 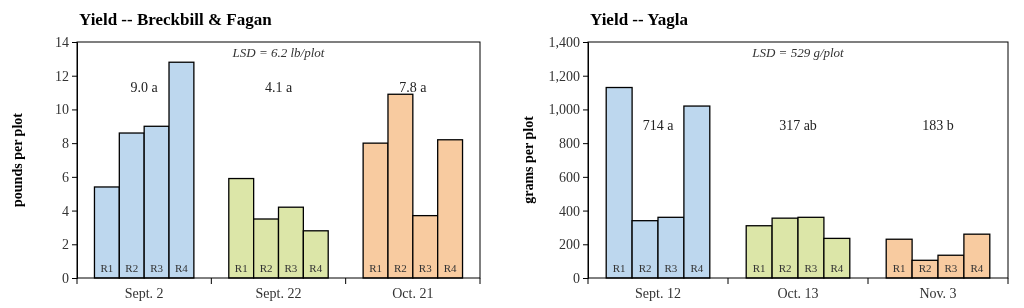 I want to click on x-tick-label: Sept. 2, so click(x=144, y=293).